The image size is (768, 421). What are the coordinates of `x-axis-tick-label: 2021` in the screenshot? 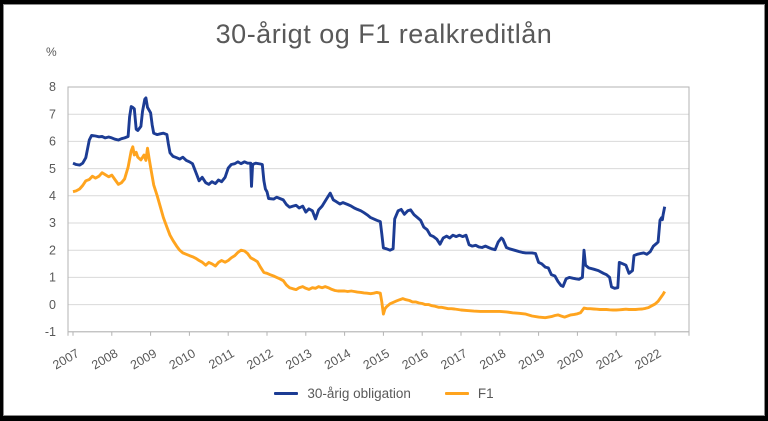 It's located at (609, 359).